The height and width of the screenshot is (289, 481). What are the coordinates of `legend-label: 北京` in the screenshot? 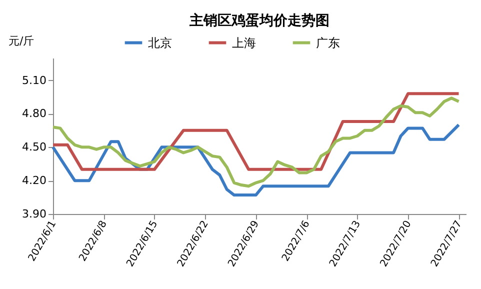 It's located at (160, 43).